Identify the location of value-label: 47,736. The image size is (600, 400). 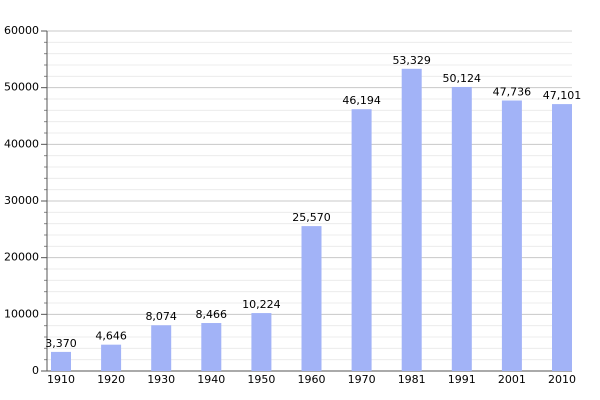
(512, 91).